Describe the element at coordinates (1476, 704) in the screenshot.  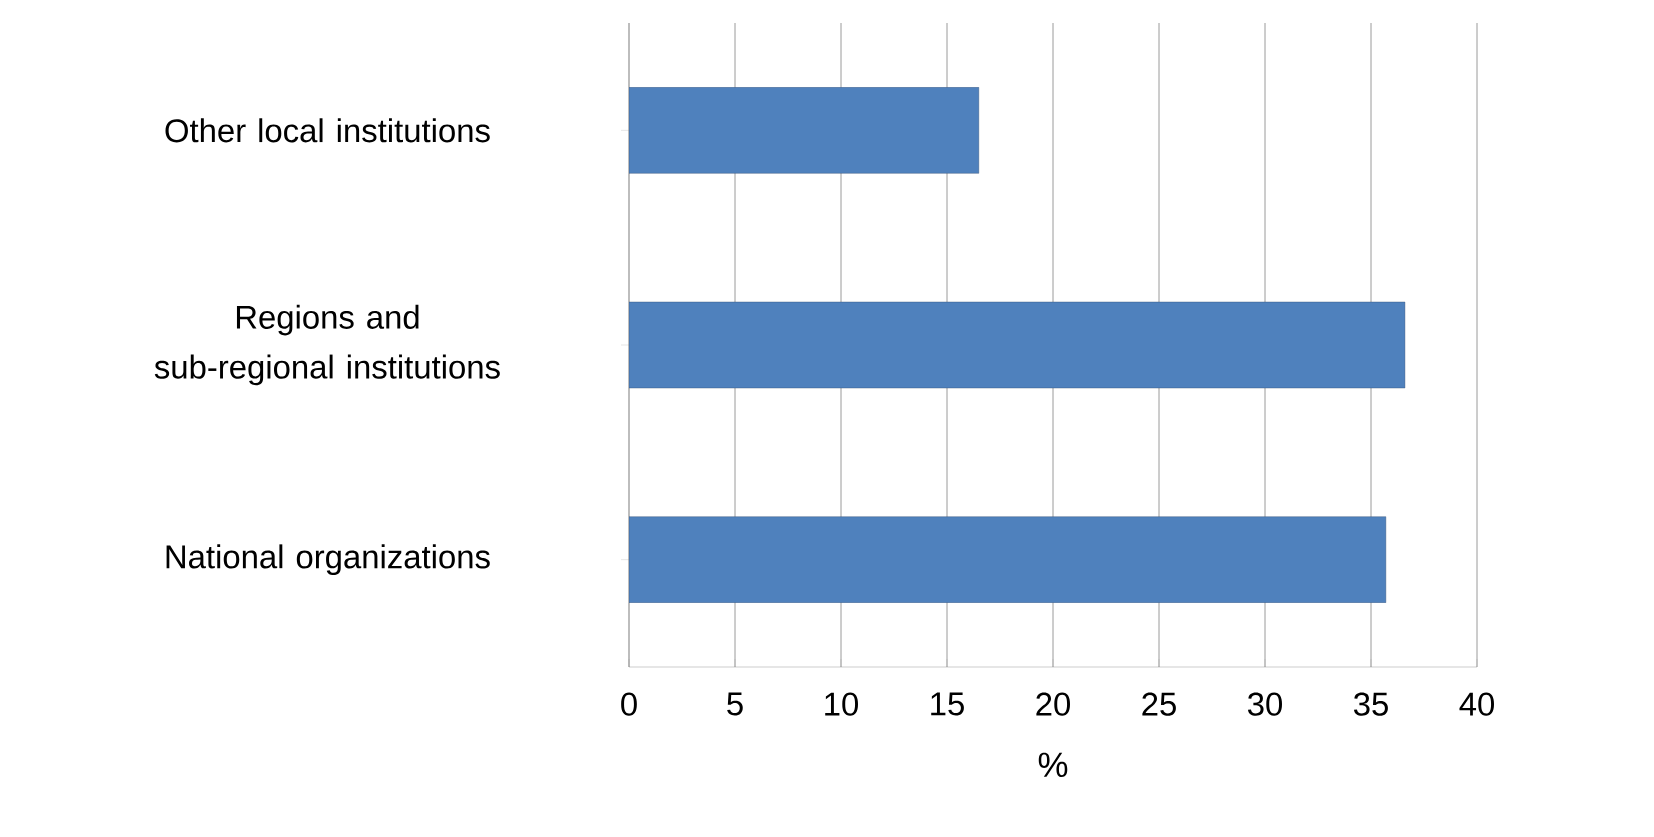
I see `x-tick-label: 40` at that location.